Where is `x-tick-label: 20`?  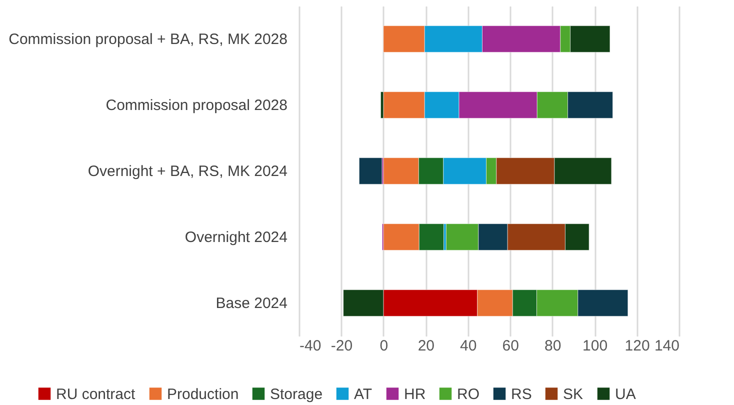 x-tick-label: 20 is located at coordinates (426, 346).